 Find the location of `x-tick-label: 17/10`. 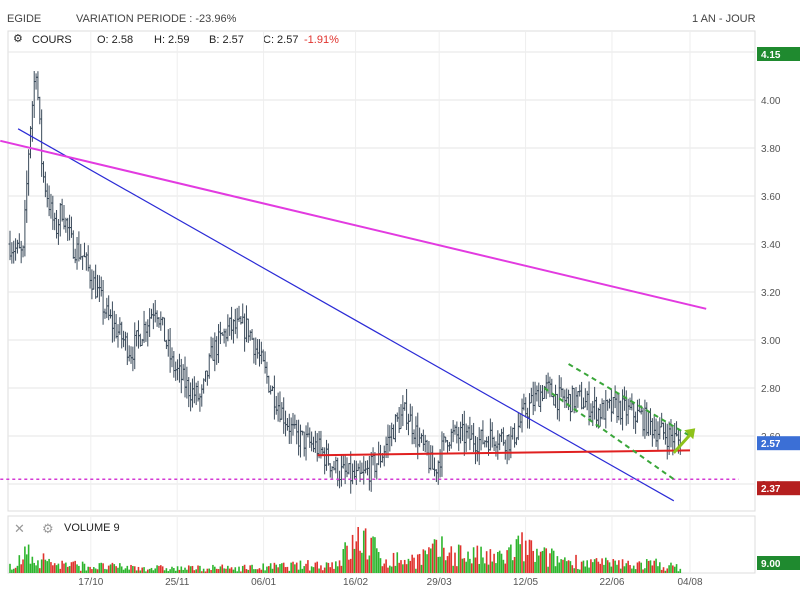

x-tick-label: 17/10 is located at coordinates (90, 582).